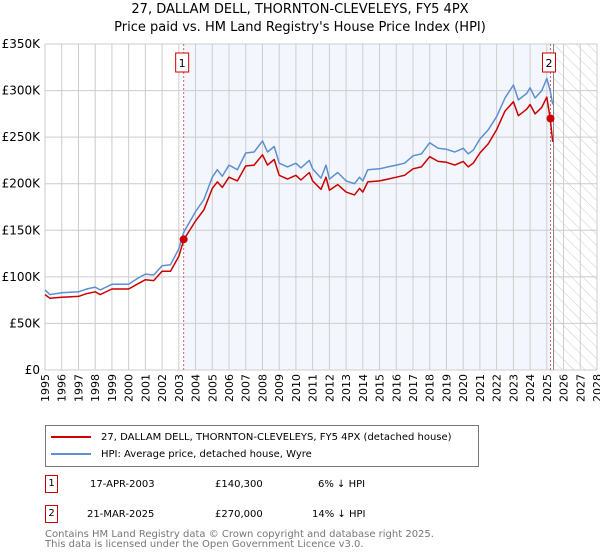 This screenshot has width=600, height=560. Describe the element at coordinates (313, 388) in the screenshot. I see `x-tick-label: 2011` at that location.